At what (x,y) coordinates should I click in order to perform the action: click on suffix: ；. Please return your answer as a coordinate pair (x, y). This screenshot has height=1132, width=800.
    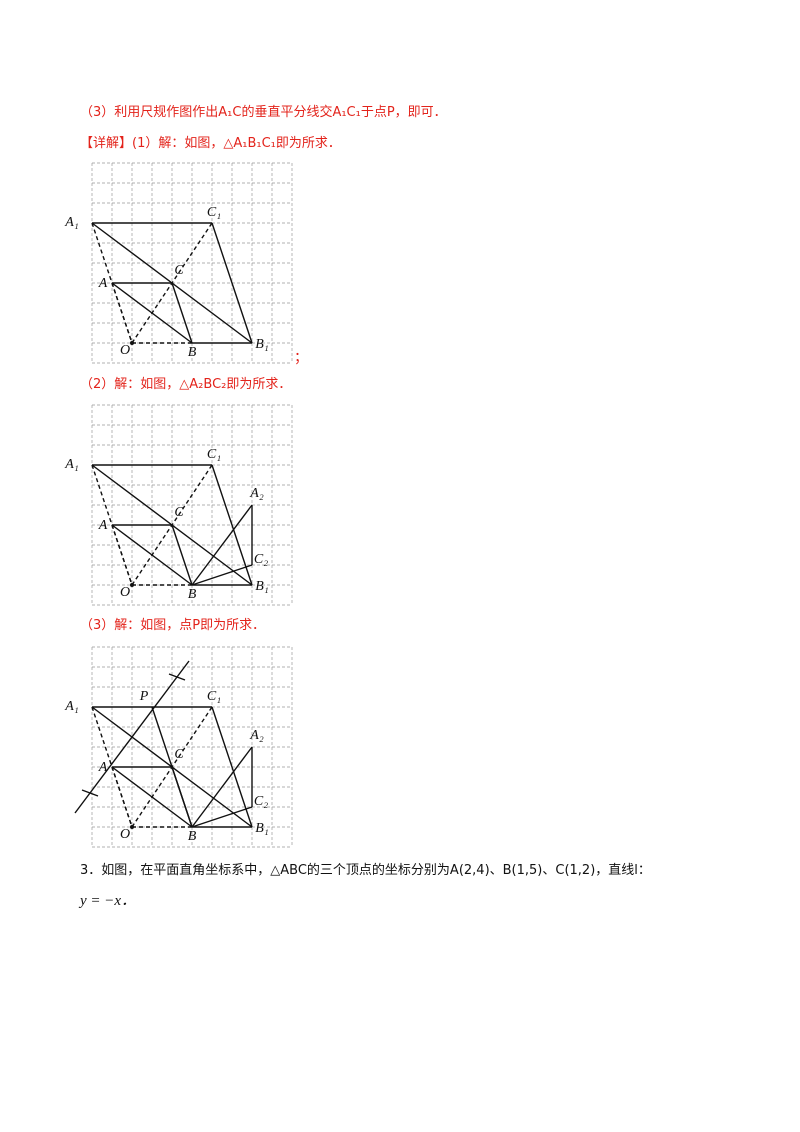
    Looking at the image, I should click on (301, 358).